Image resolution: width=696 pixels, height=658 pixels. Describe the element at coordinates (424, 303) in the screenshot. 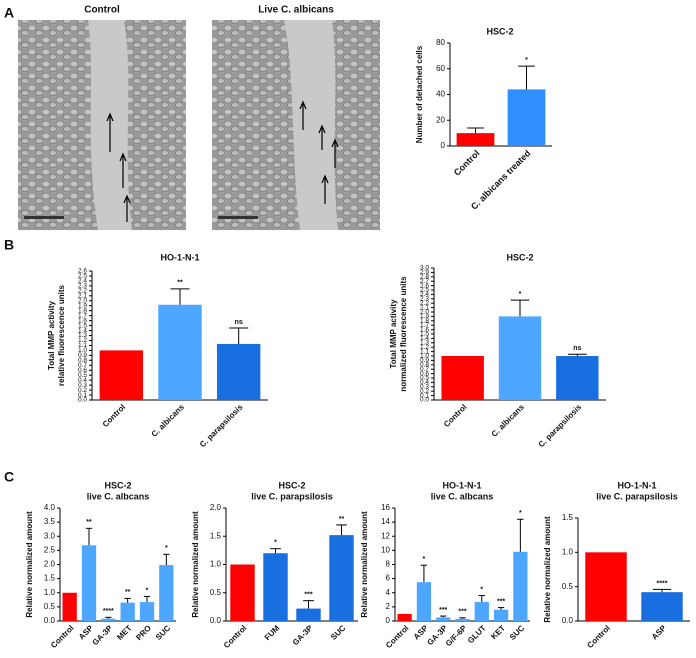

I see `y-tick-label: 2.2` at that location.